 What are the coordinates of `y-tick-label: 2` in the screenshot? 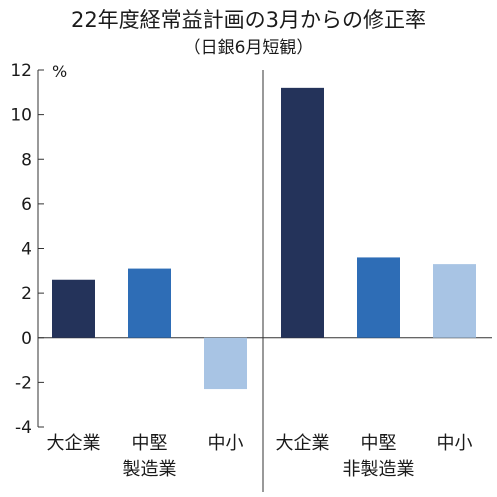 It's located at (26, 294).